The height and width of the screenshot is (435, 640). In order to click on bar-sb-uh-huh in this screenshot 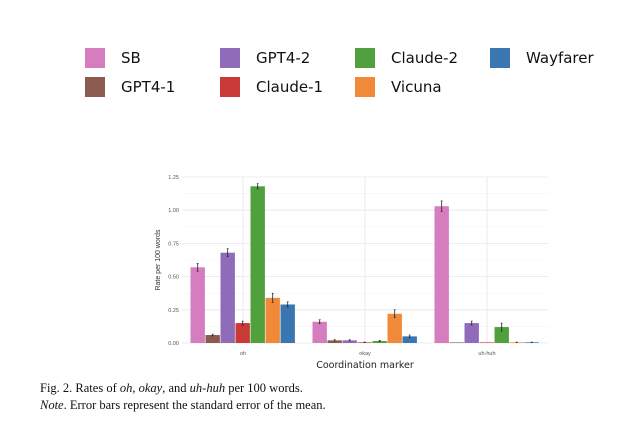, I will do `click(441, 274)`.